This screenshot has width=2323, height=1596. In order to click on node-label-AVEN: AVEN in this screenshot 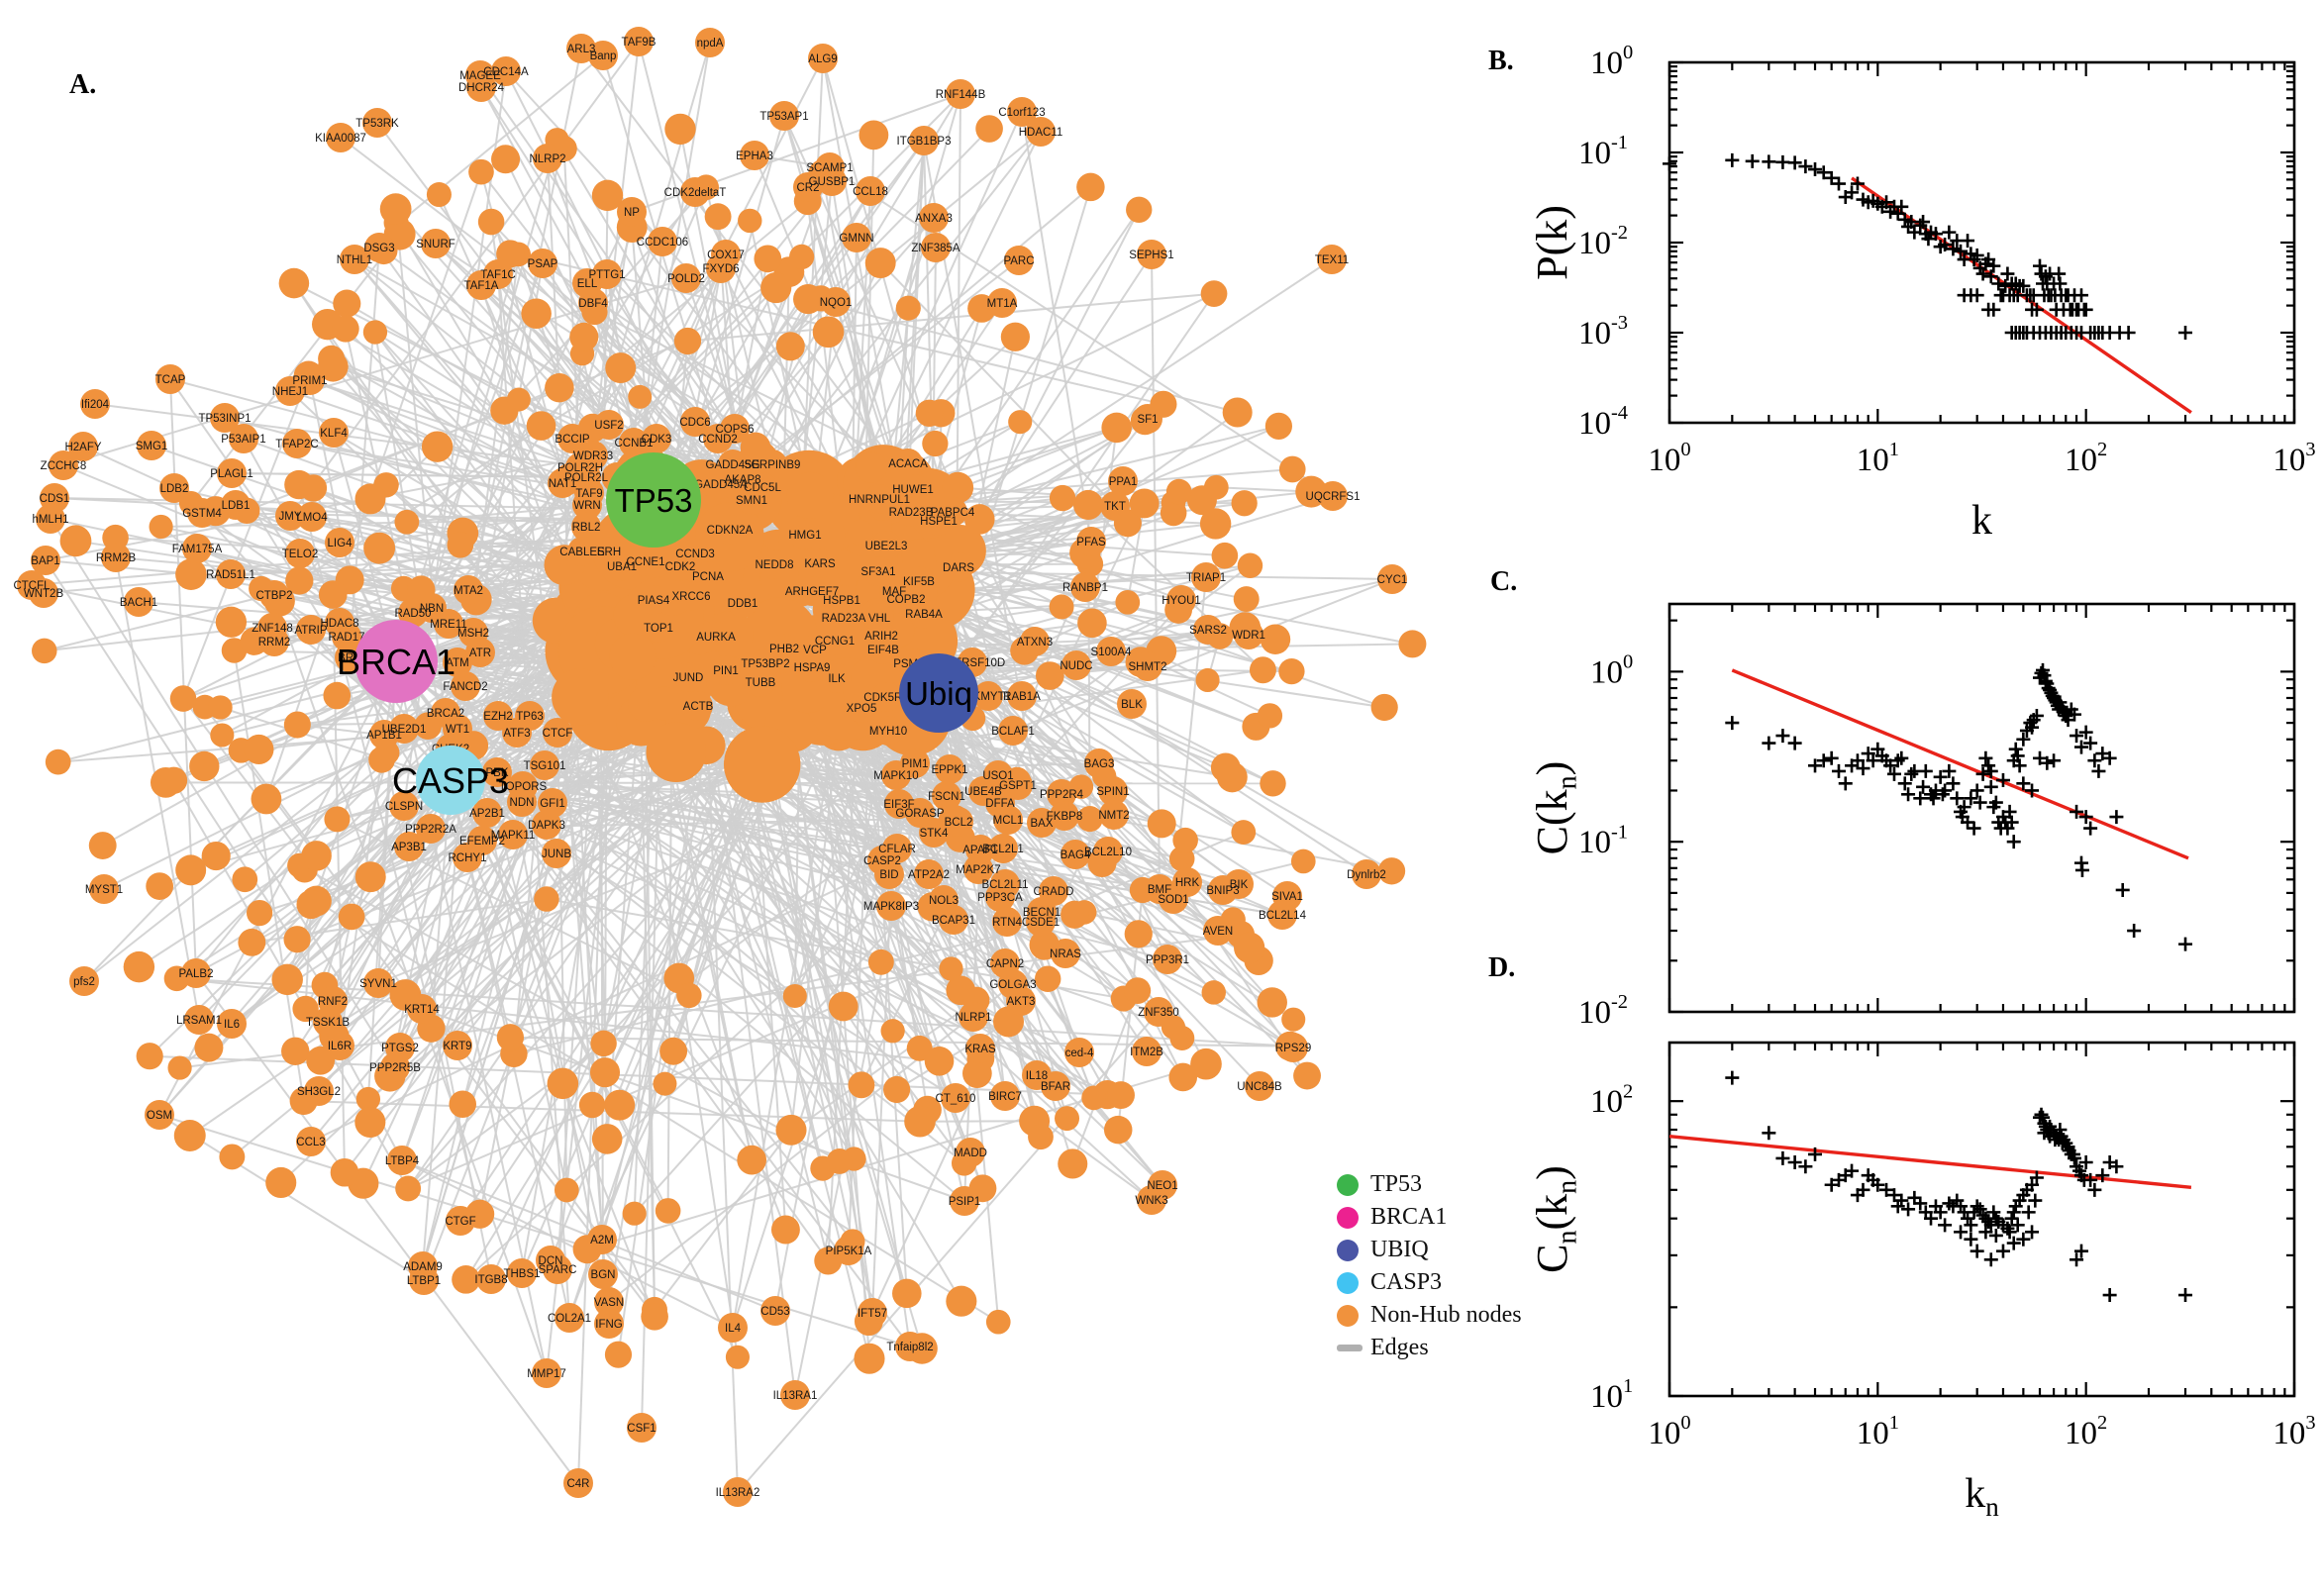, I will do `click(1218, 932)`.